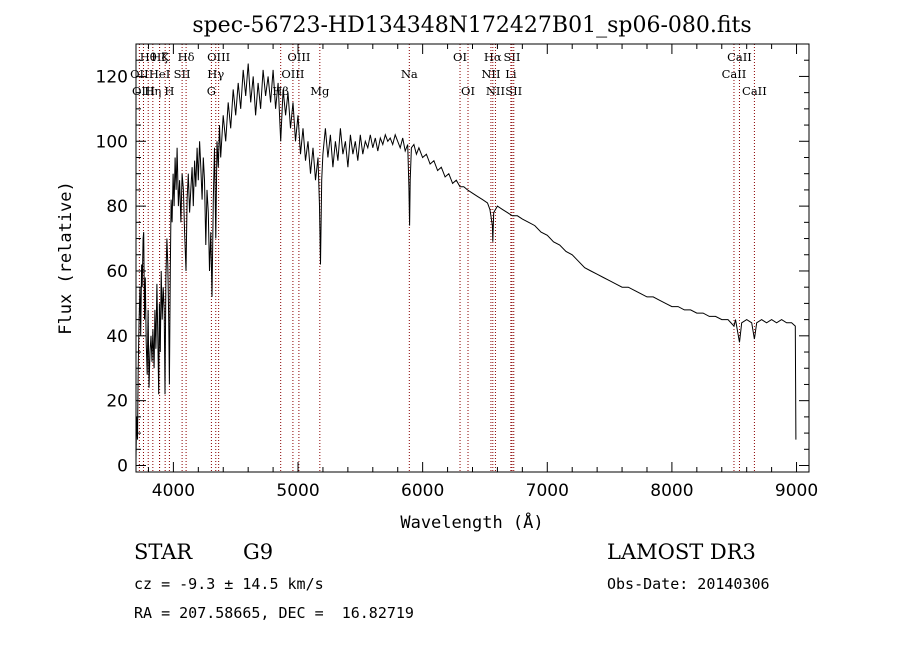  Describe the element at coordinates (796, 491) in the screenshot. I see `x-tick-label: 9000` at that location.